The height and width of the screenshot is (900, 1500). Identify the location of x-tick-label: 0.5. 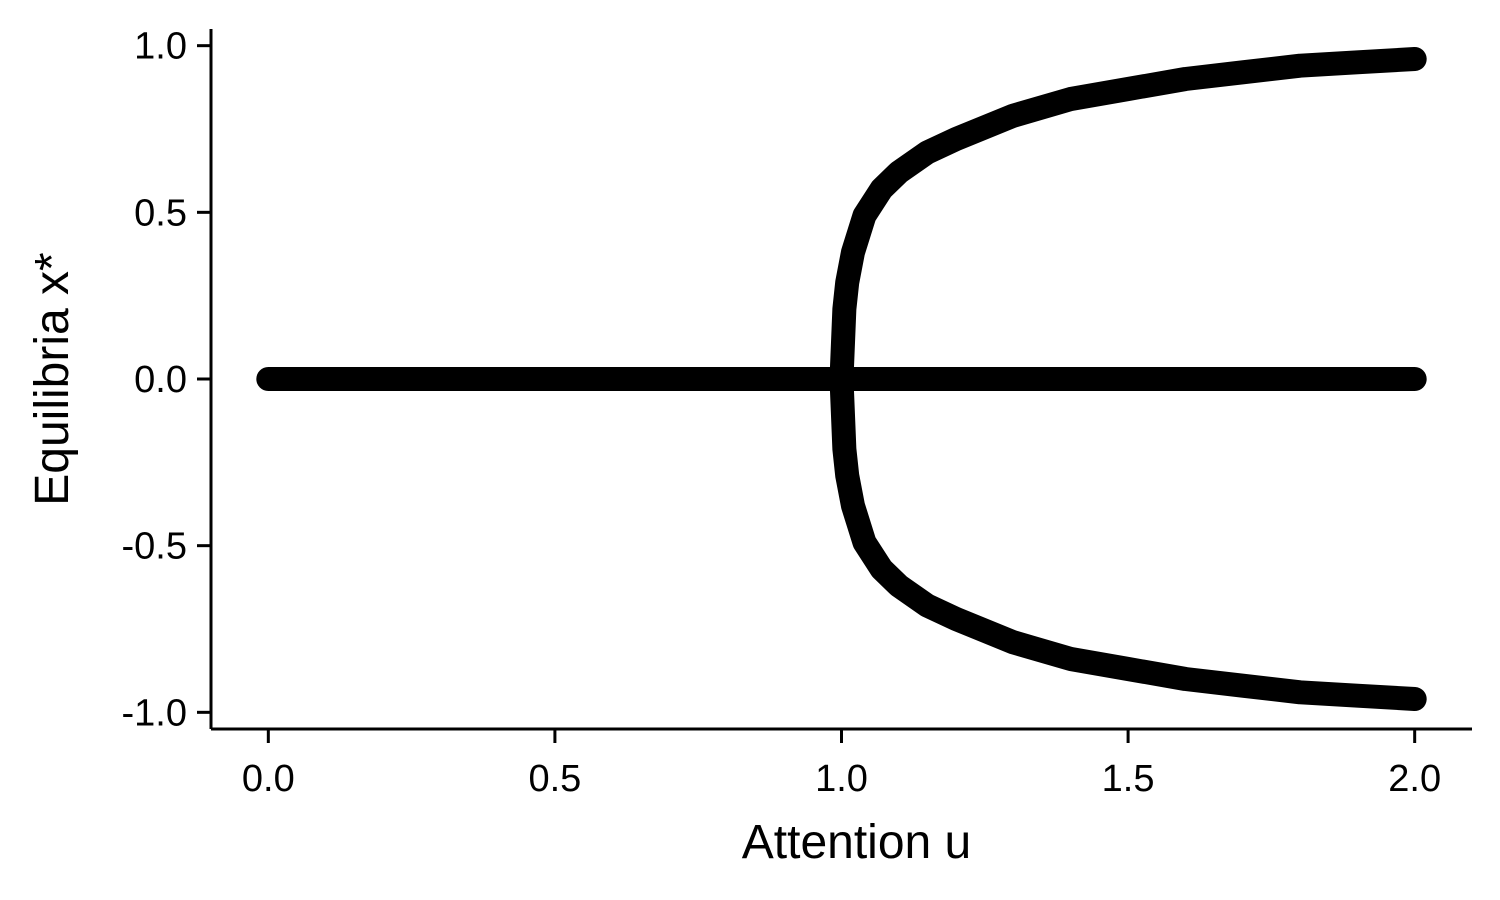
(554, 779).